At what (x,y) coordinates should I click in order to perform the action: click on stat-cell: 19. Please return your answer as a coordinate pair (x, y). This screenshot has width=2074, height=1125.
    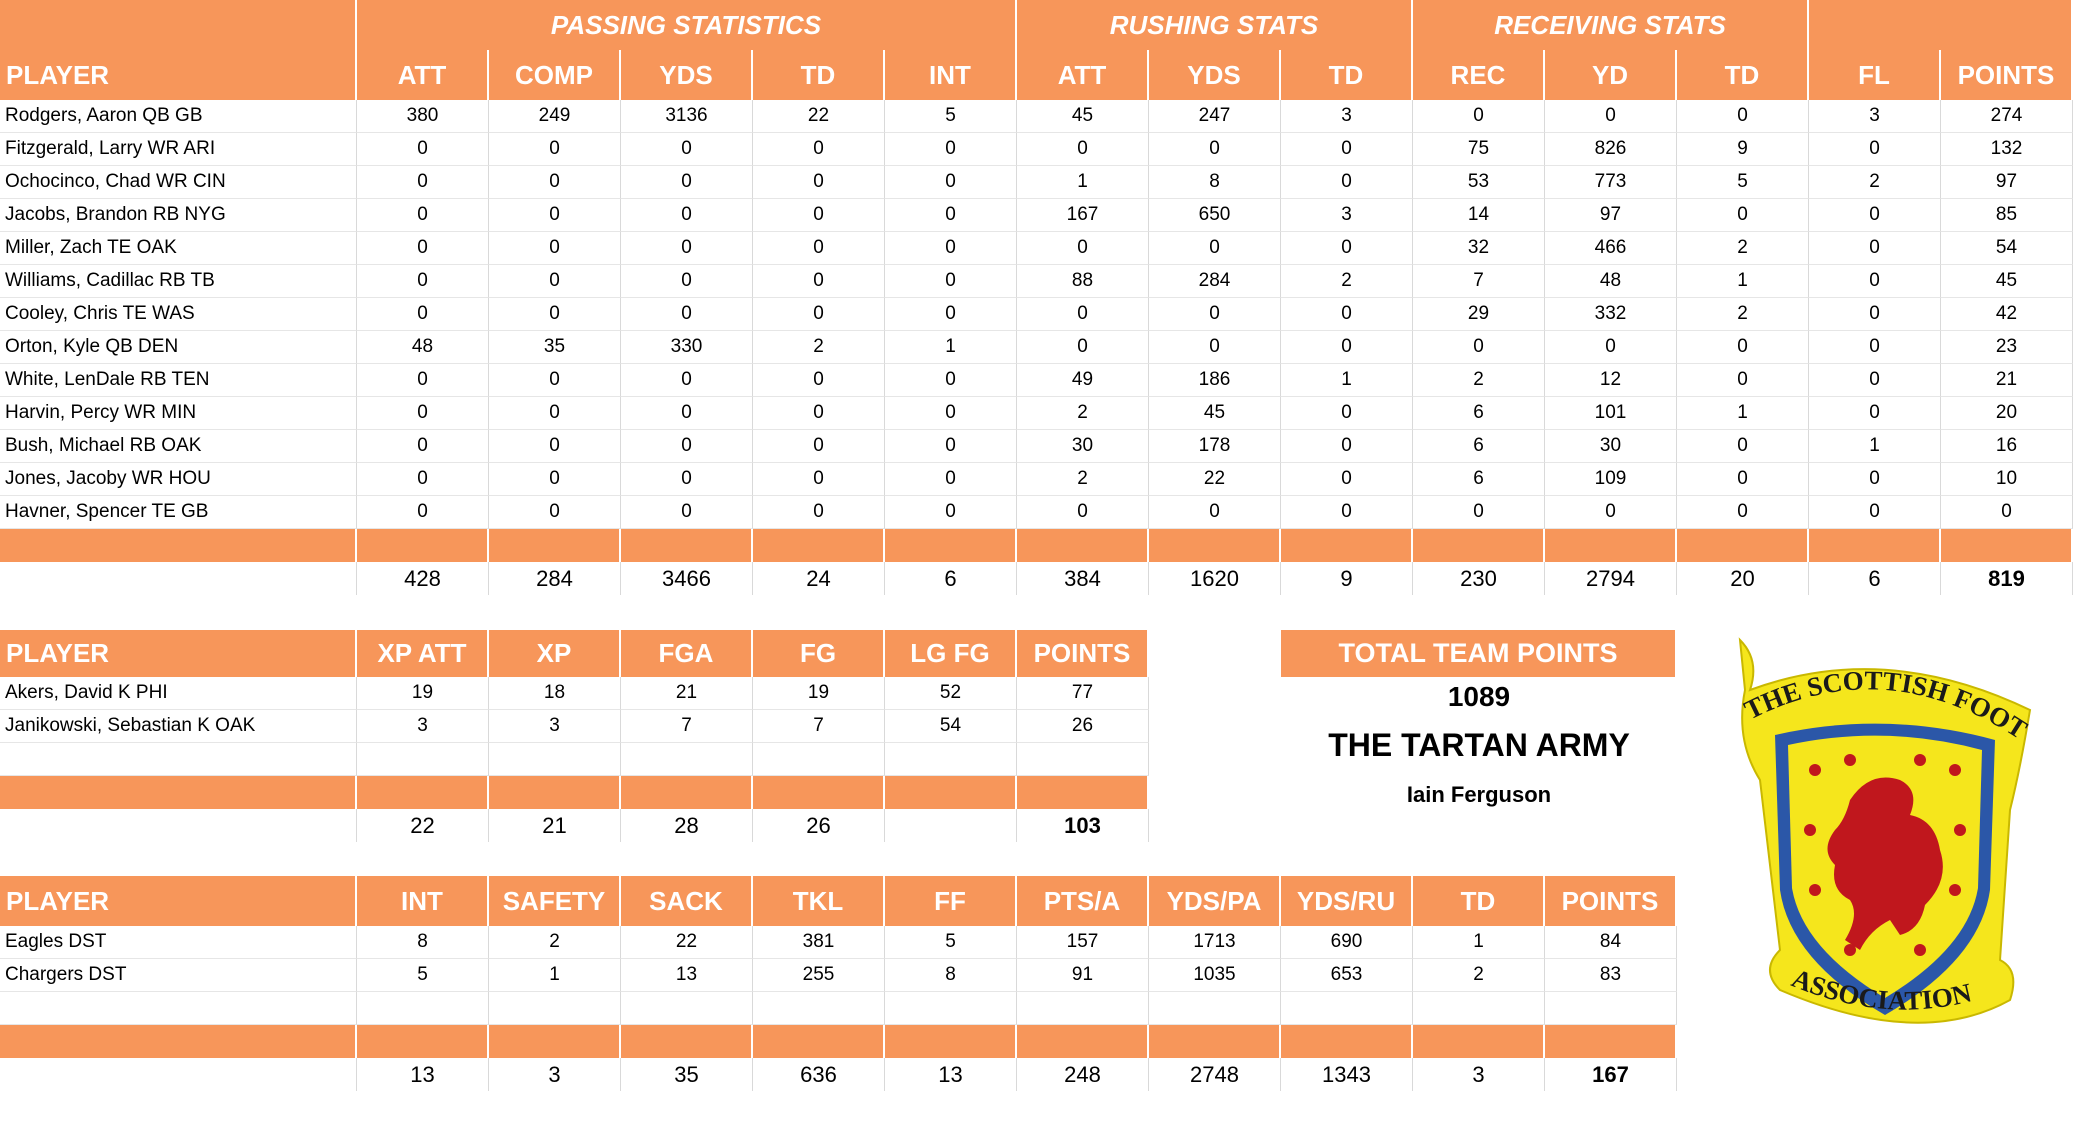
    Looking at the image, I should click on (819, 693).